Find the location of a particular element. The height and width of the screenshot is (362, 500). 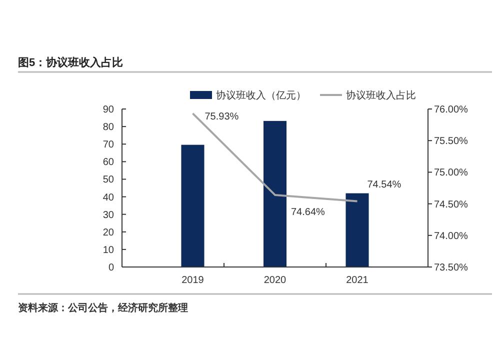

y-tick-label: 60 is located at coordinates (108, 162).